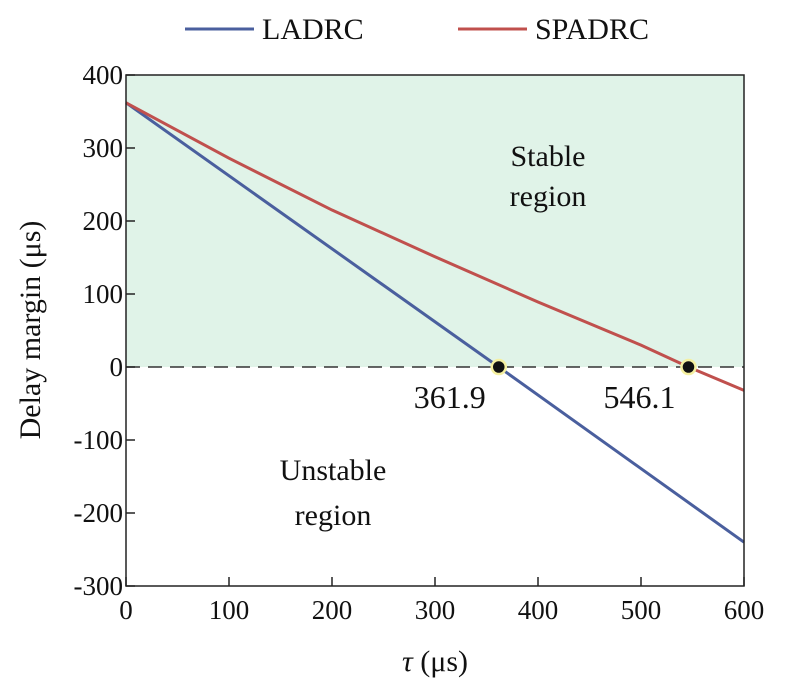  Describe the element at coordinates (548, 156) in the screenshot. I see `stable-region-label-line1: Stable` at that location.